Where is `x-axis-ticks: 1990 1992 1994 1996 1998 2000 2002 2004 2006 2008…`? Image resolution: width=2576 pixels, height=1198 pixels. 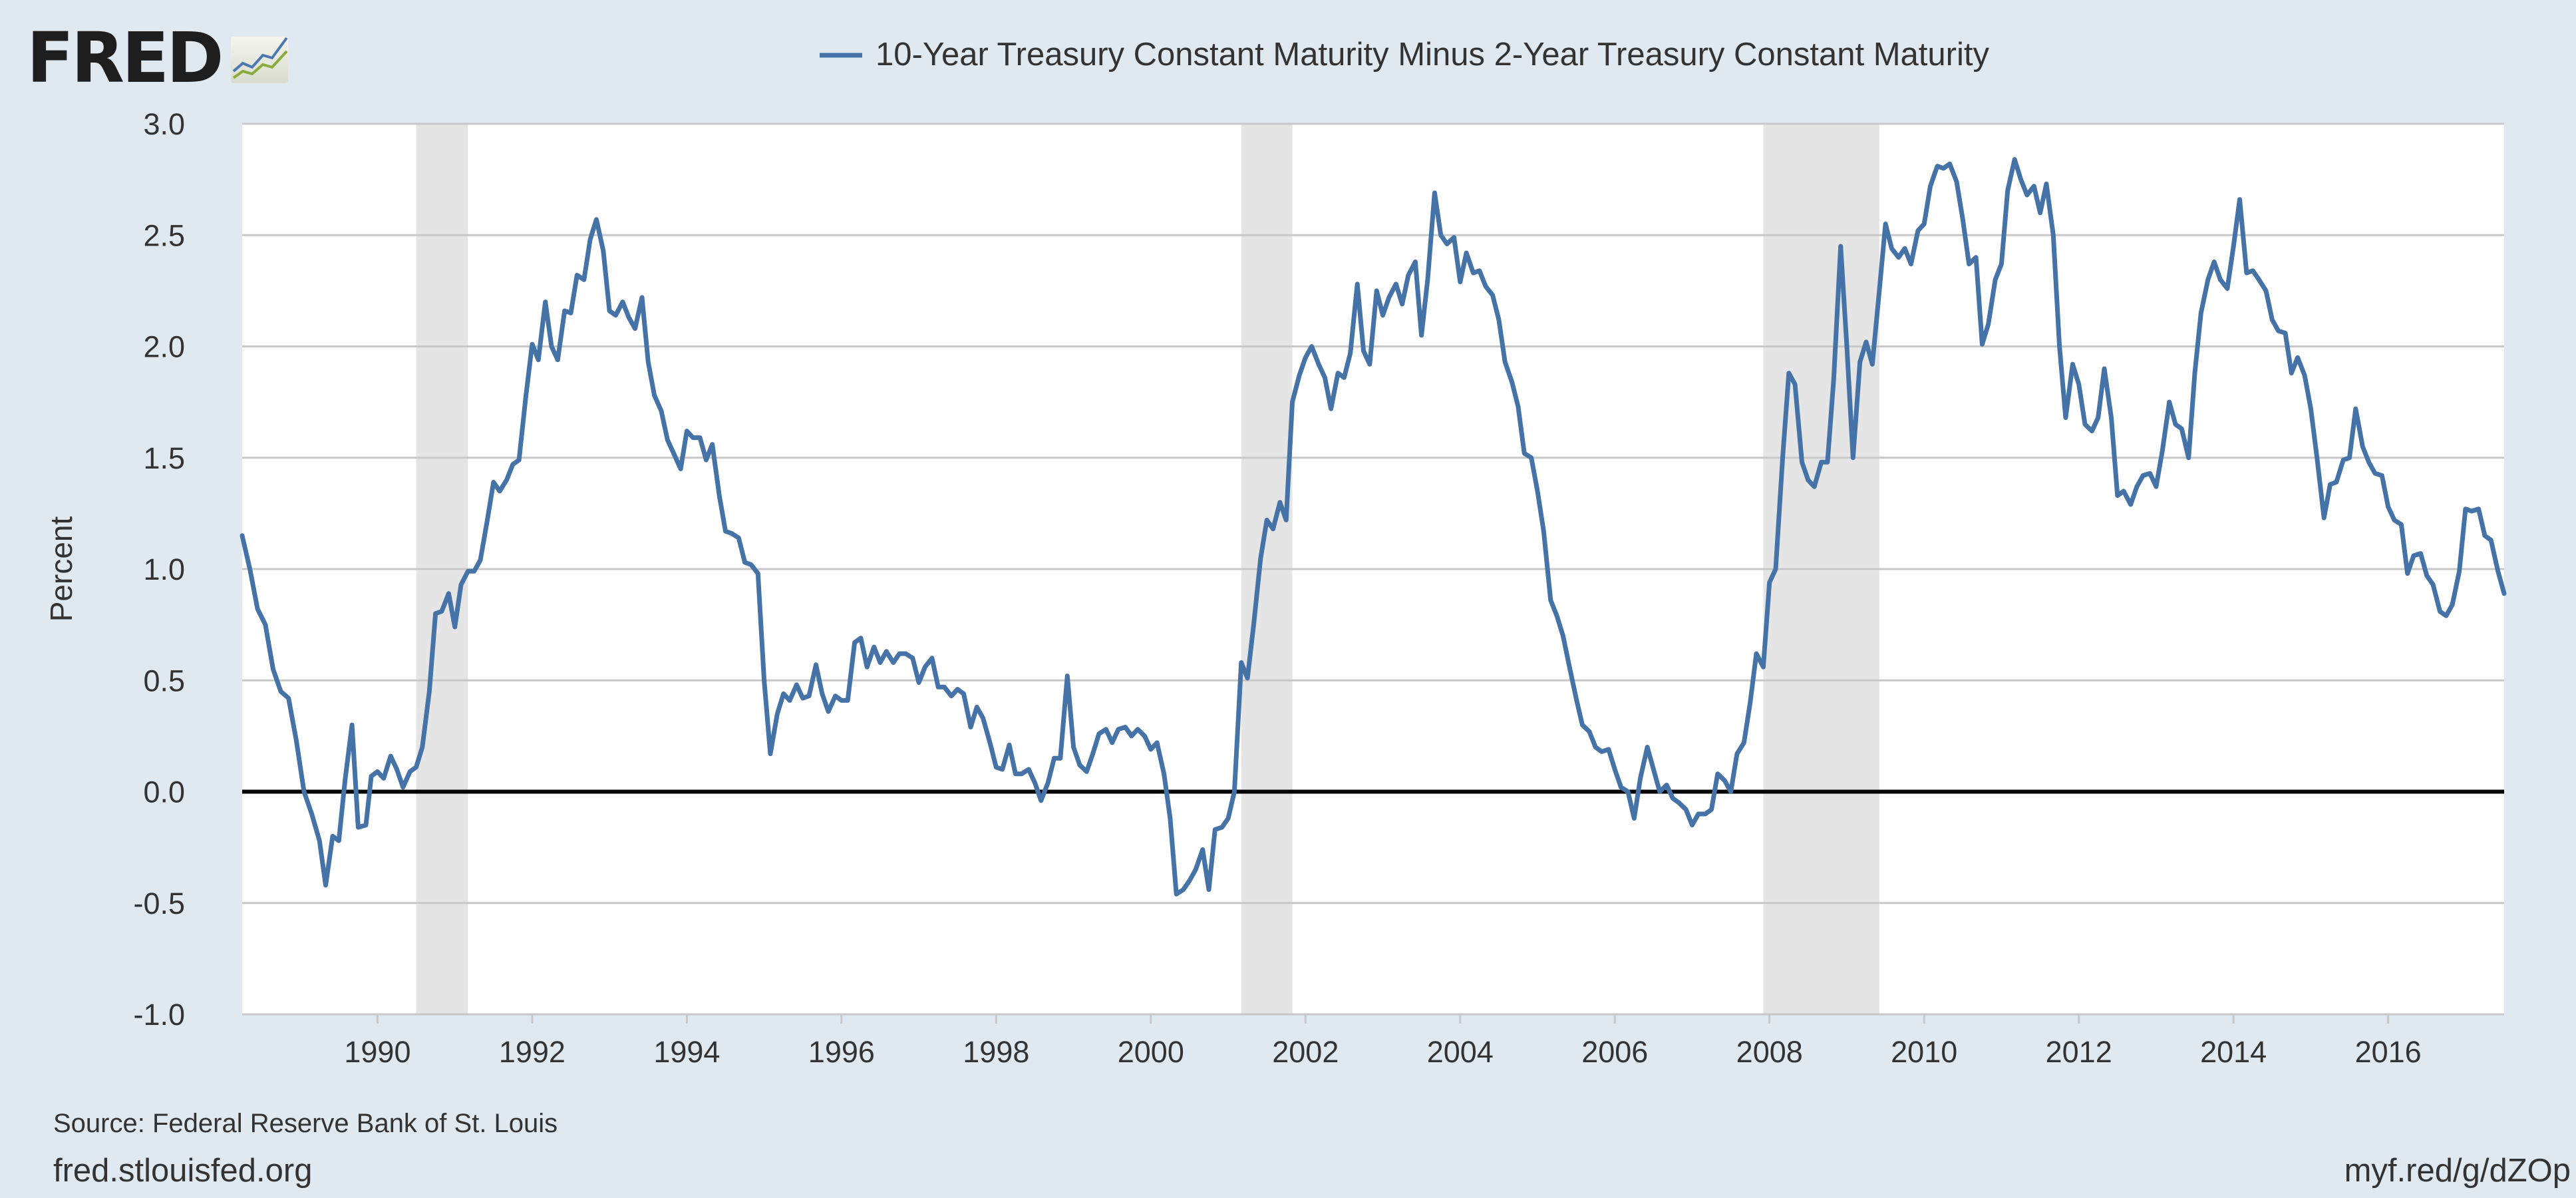
x-axis-ticks: 1990 1992 1994 1996 1998 2000 2002 2004 2006 2008… is located at coordinates (1383, 1041).